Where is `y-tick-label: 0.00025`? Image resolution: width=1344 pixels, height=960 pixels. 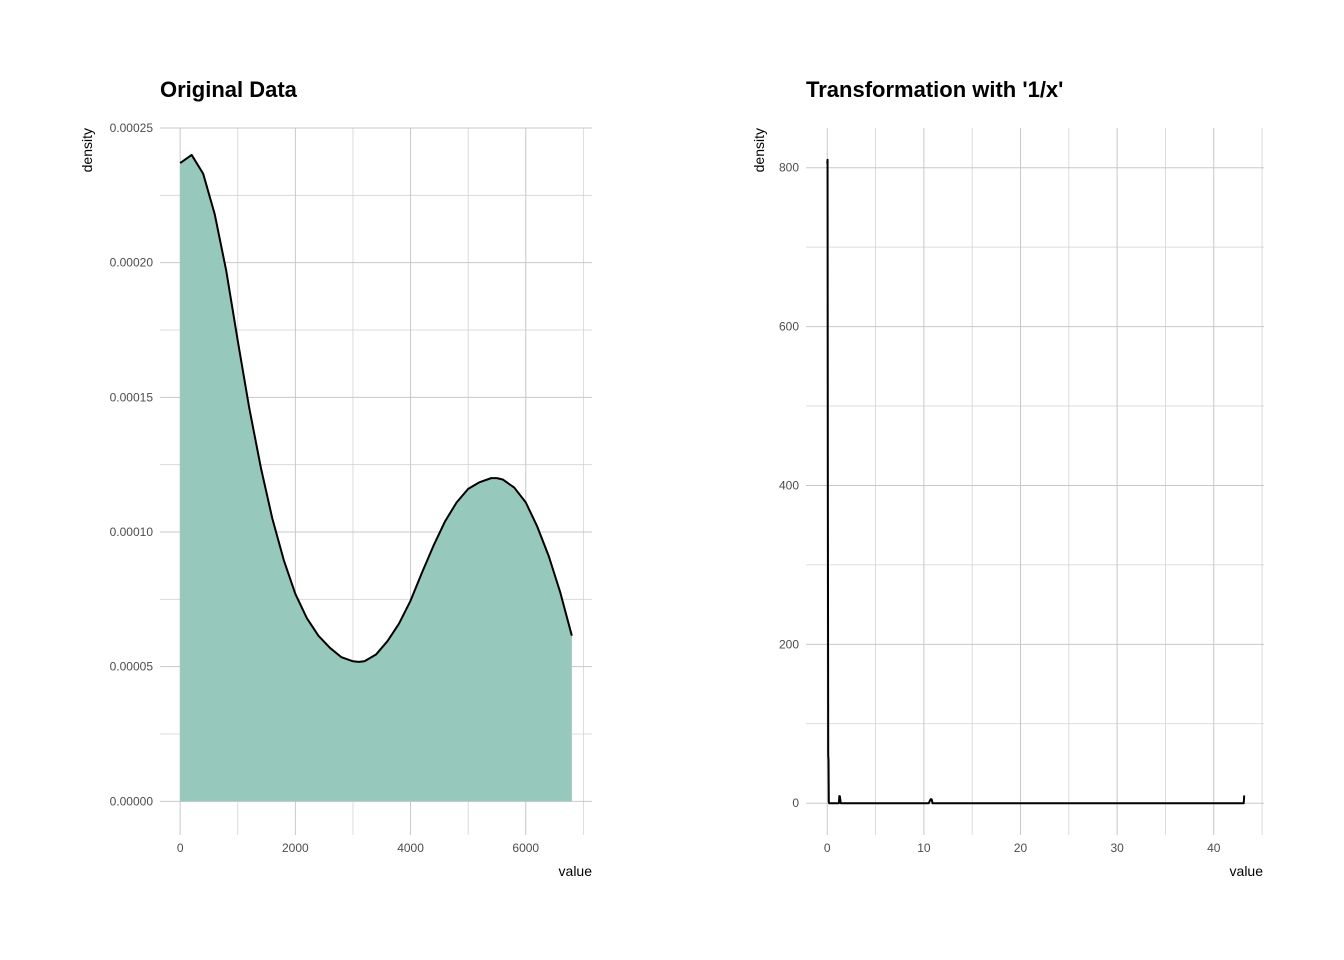 y-tick-label: 0.00025 is located at coordinates (132, 128).